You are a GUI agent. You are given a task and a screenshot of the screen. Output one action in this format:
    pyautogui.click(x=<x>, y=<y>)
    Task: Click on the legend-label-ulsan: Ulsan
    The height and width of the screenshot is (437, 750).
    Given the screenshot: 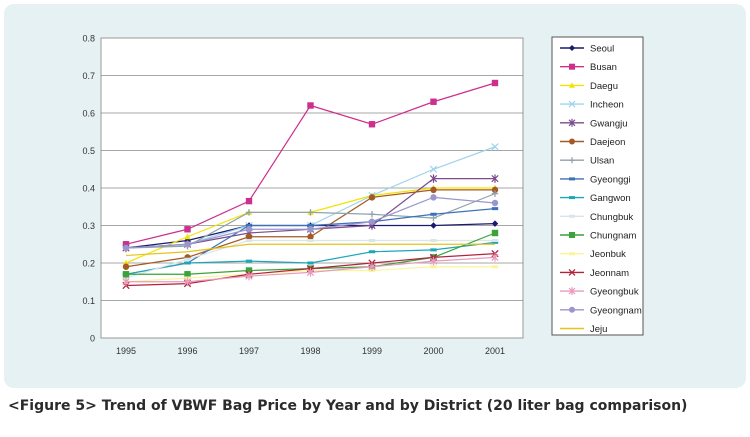 What is the action you would take?
    pyautogui.click(x=602, y=161)
    